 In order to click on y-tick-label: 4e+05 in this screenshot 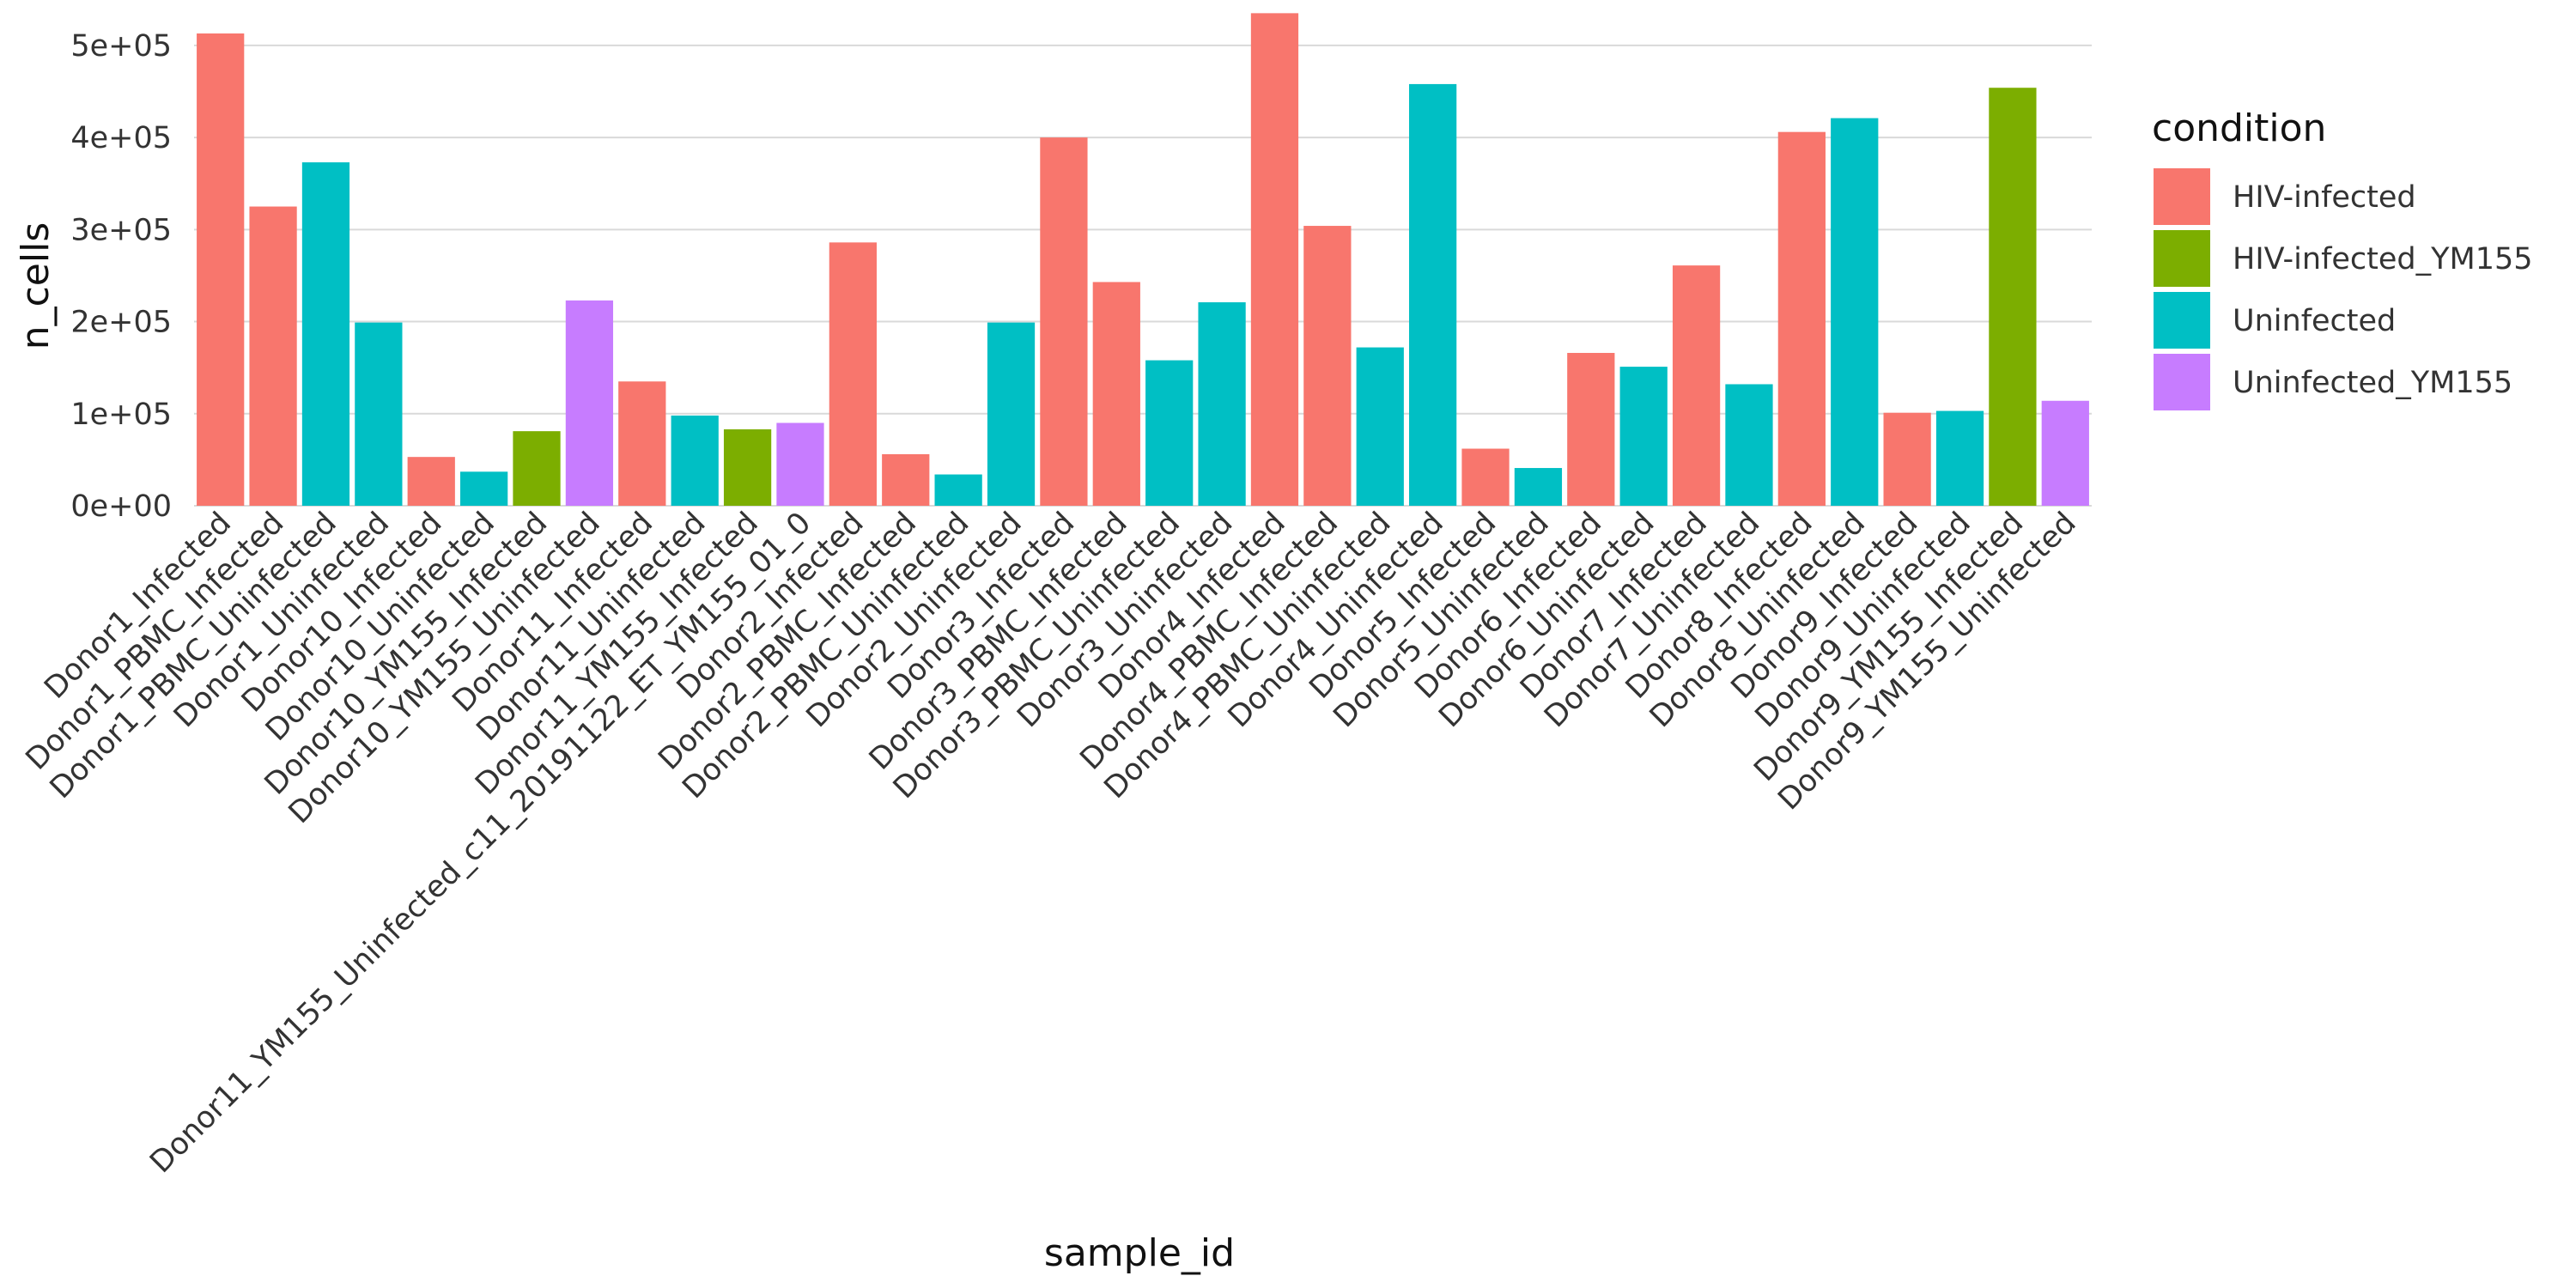, I will do `click(121, 138)`.